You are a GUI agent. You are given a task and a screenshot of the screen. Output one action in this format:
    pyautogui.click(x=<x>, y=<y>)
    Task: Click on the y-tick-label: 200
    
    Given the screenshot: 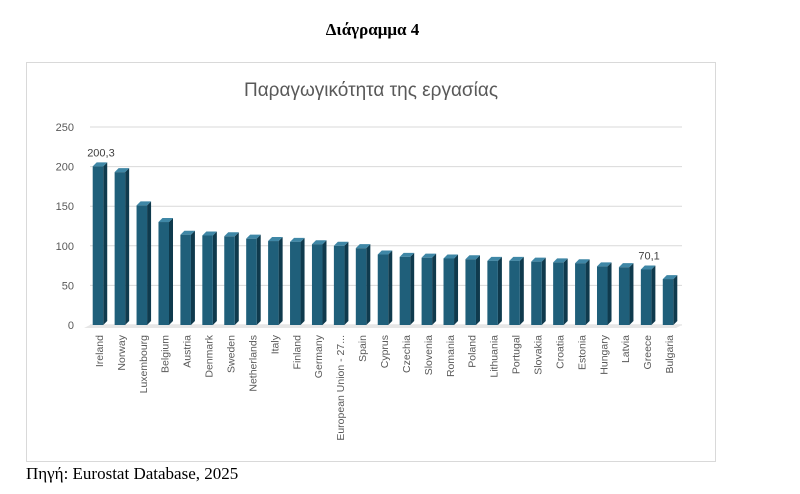 What is the action you would take?
    pyautogui.click(x=65, y=168)
    